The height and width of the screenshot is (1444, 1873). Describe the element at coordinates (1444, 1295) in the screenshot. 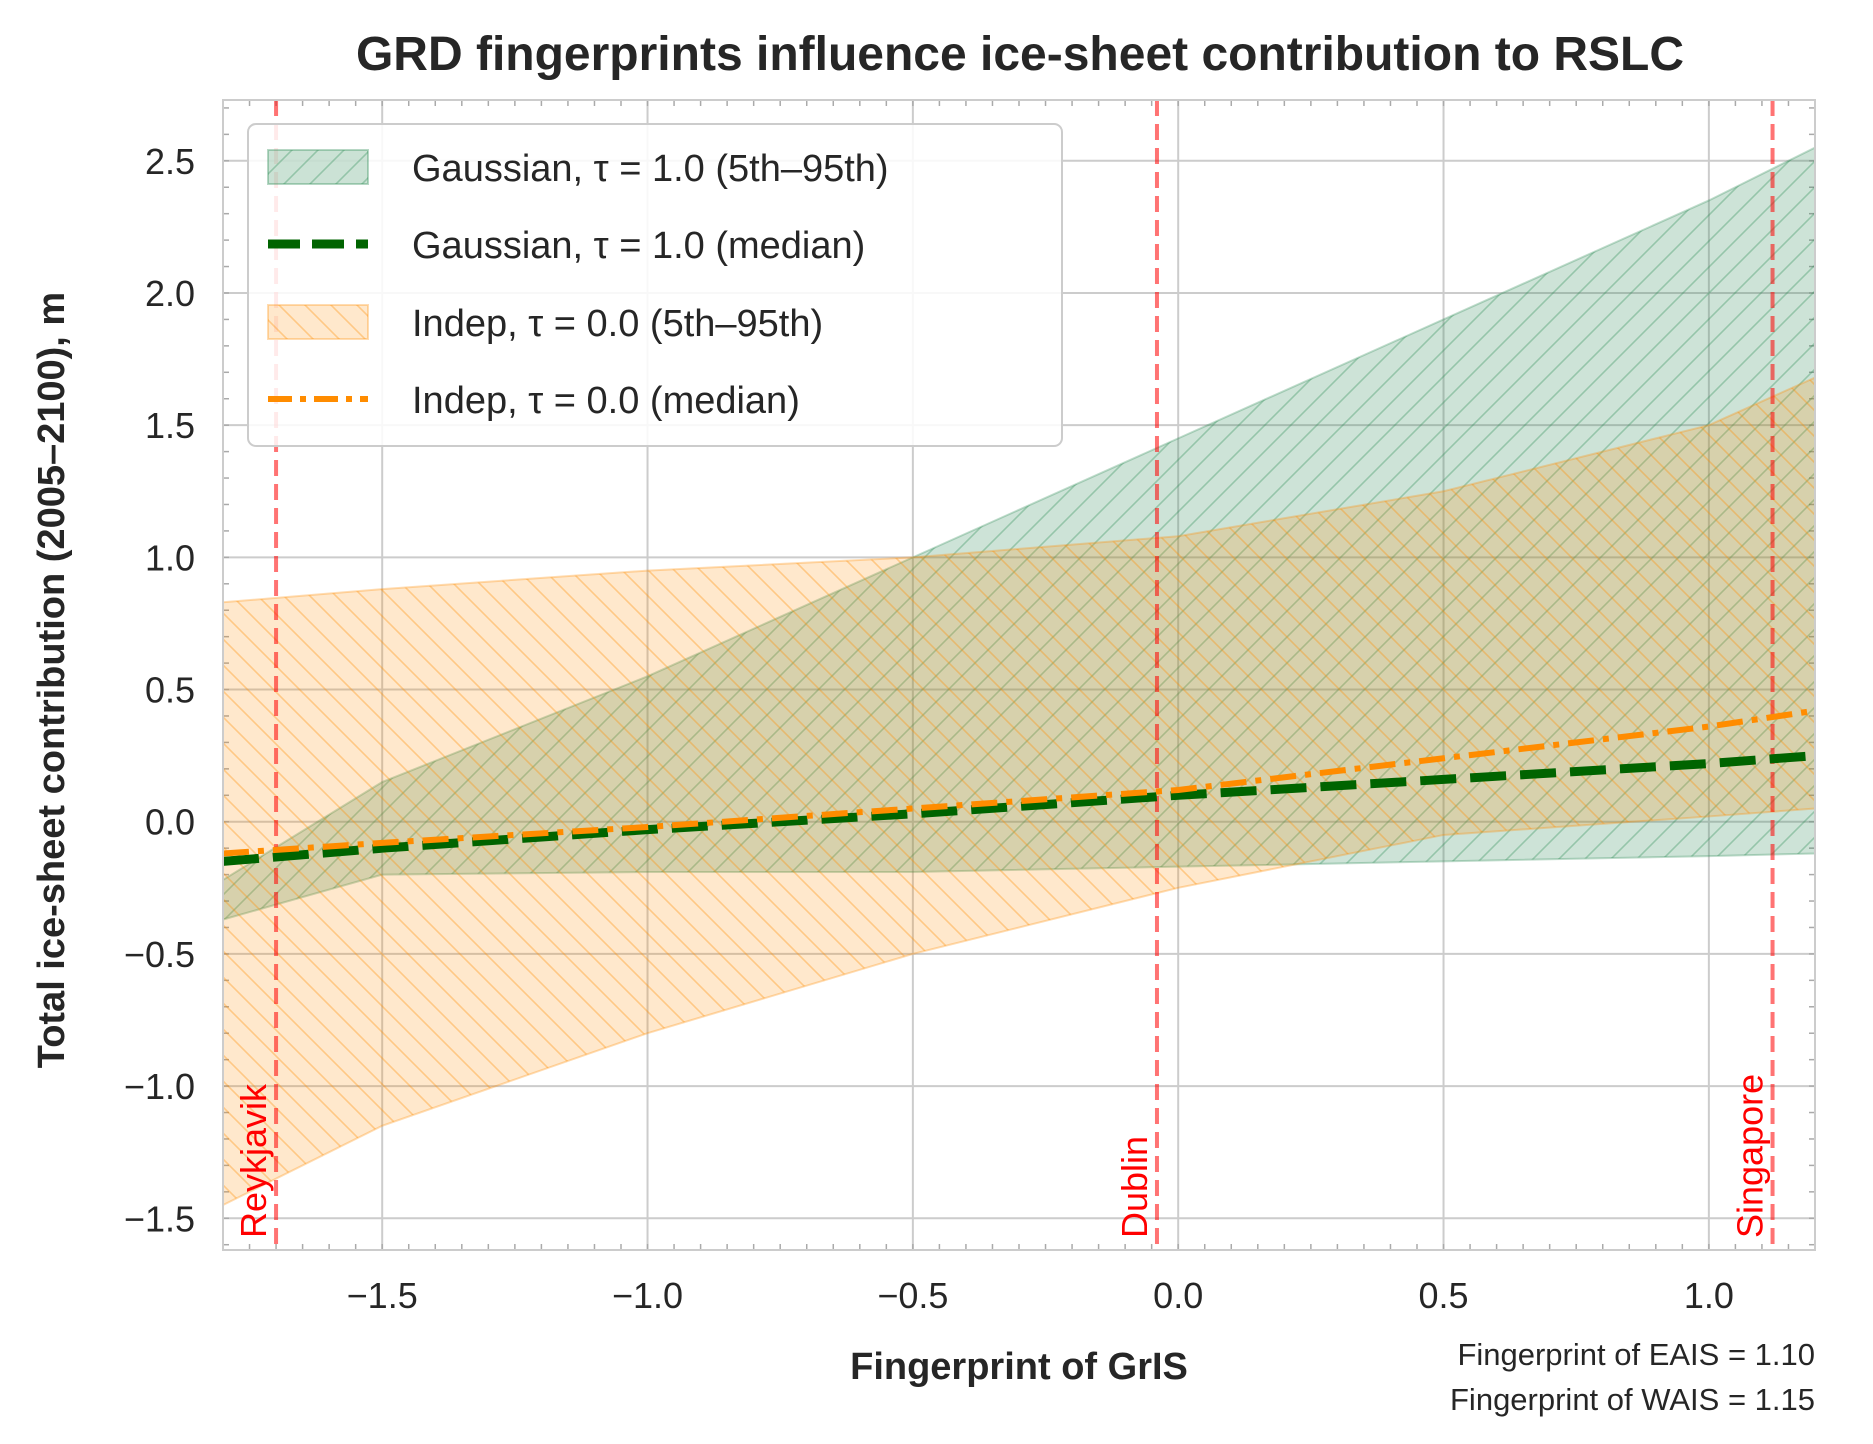

I see `x-tick-label: 0.5` at that location.